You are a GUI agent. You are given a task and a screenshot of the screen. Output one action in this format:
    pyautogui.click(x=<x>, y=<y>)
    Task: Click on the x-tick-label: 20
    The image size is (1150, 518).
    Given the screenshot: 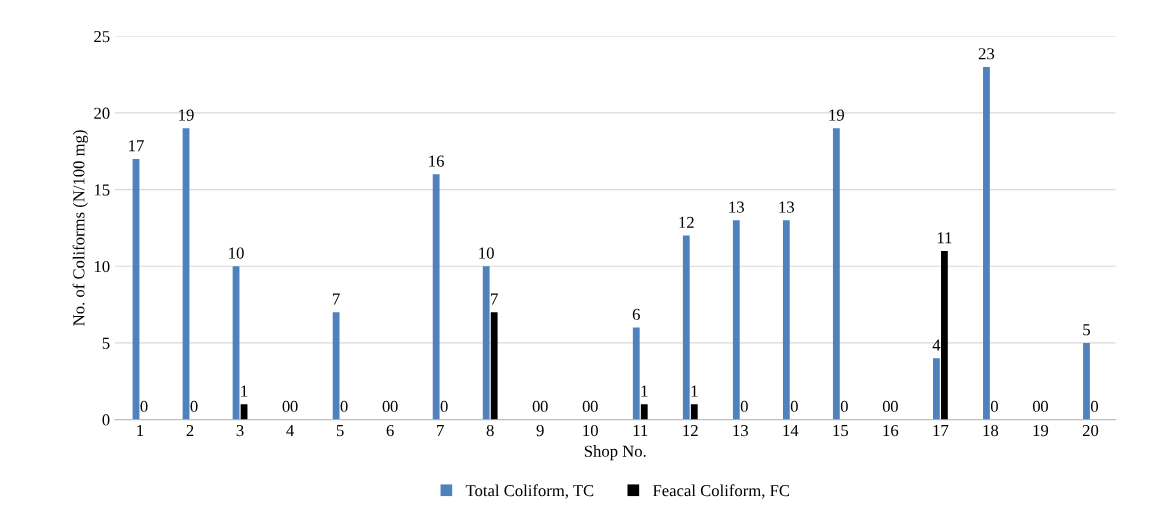 What is the action you would take?
    pyautogui.click(x=1090, y=430)
    